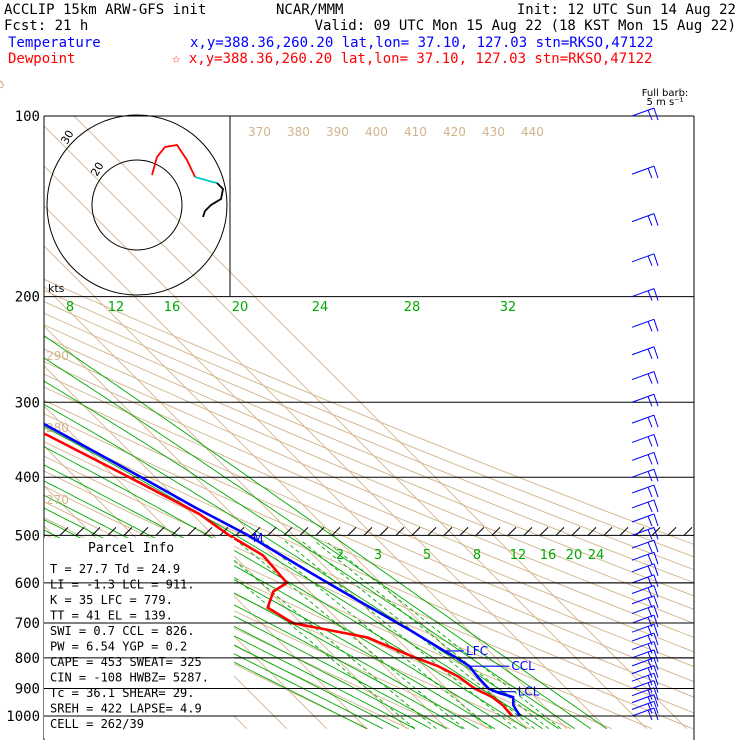 This screenshot has height=740, width=740. Describe the element at coordinates (173, 161) in the screenshot. I see `hodograph-upper-trace` at that location.